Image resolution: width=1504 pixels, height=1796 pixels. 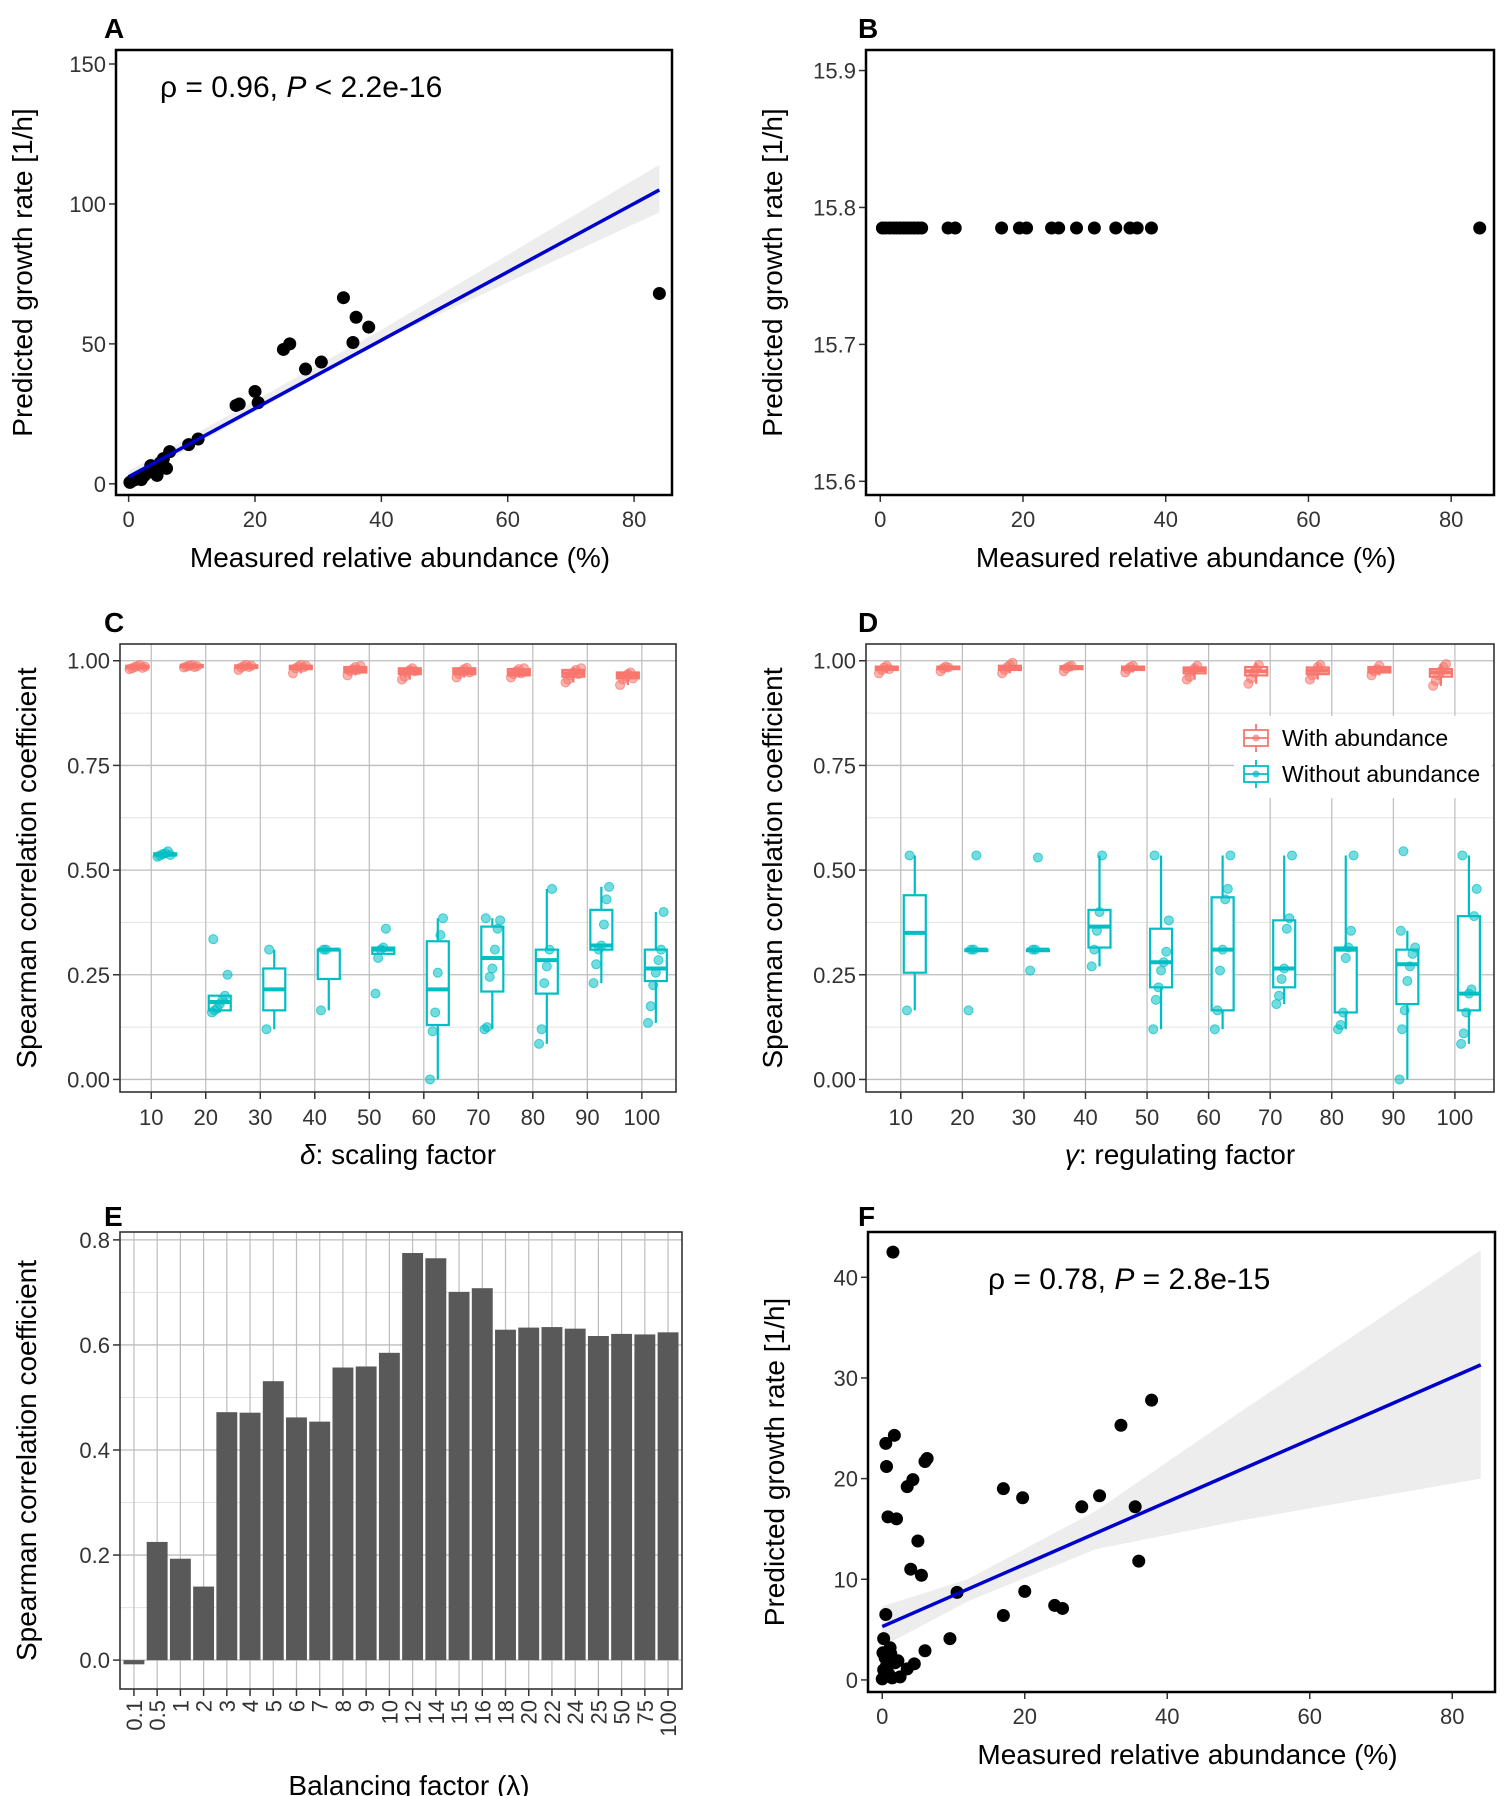 I want to click on p-value-text: = 2.8e-15, so click(x=1202, y=1279).